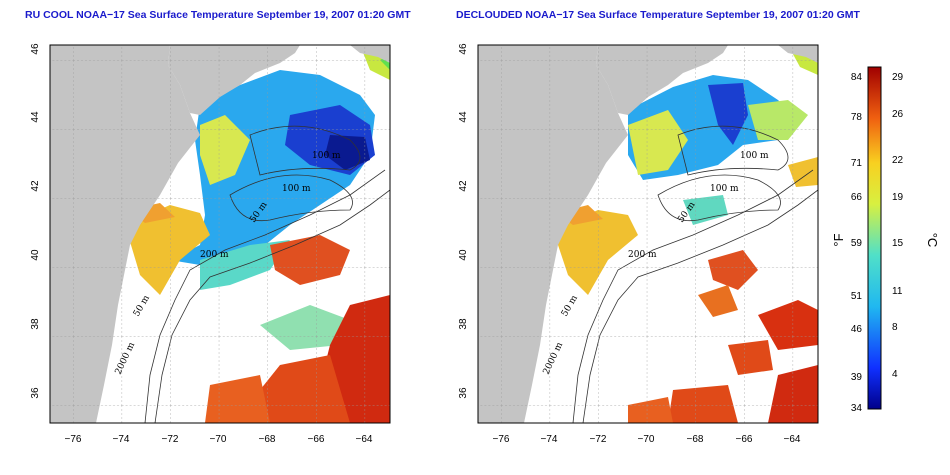 The image size is (950, 475). I want to click on left-y-axis: 36 38 40 42 44 46, so click(35, 221).